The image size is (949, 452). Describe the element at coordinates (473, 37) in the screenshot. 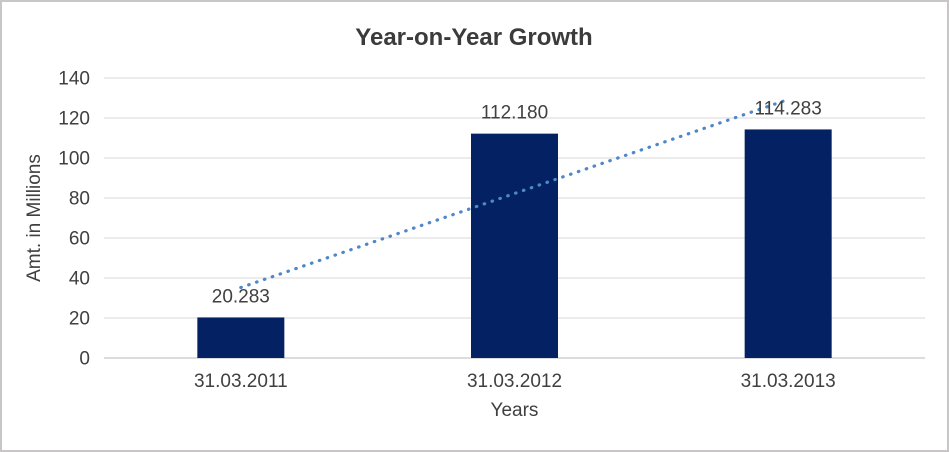

I see `chart-title: Year-on-Year Growth` at that location.